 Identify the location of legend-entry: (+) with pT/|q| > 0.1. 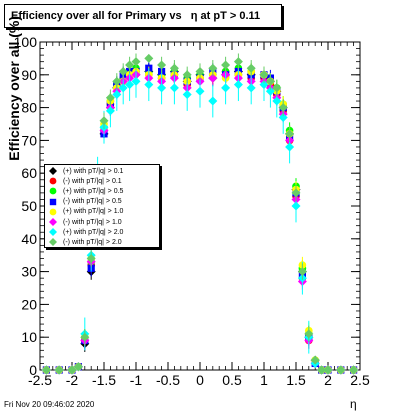
(104, 171).